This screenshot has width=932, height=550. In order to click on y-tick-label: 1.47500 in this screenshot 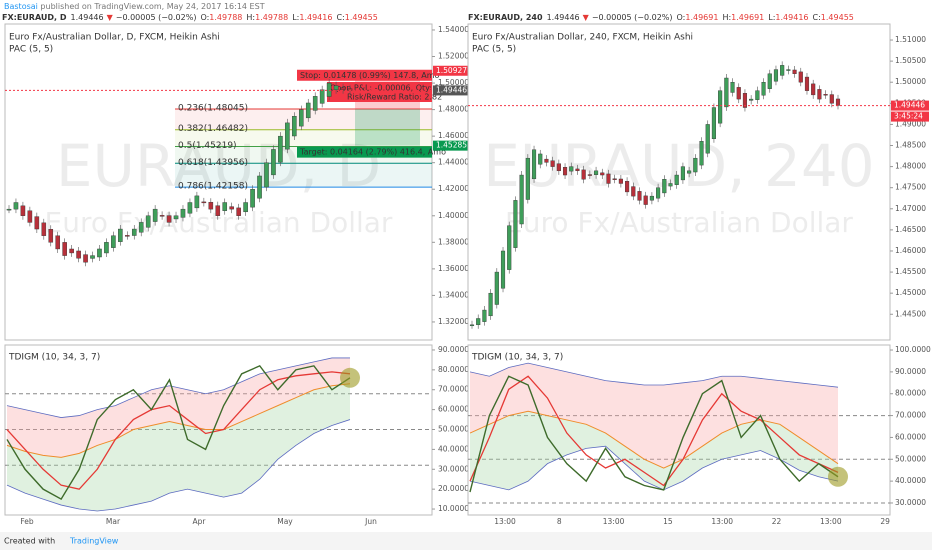, I will do `click(910, 187)`.